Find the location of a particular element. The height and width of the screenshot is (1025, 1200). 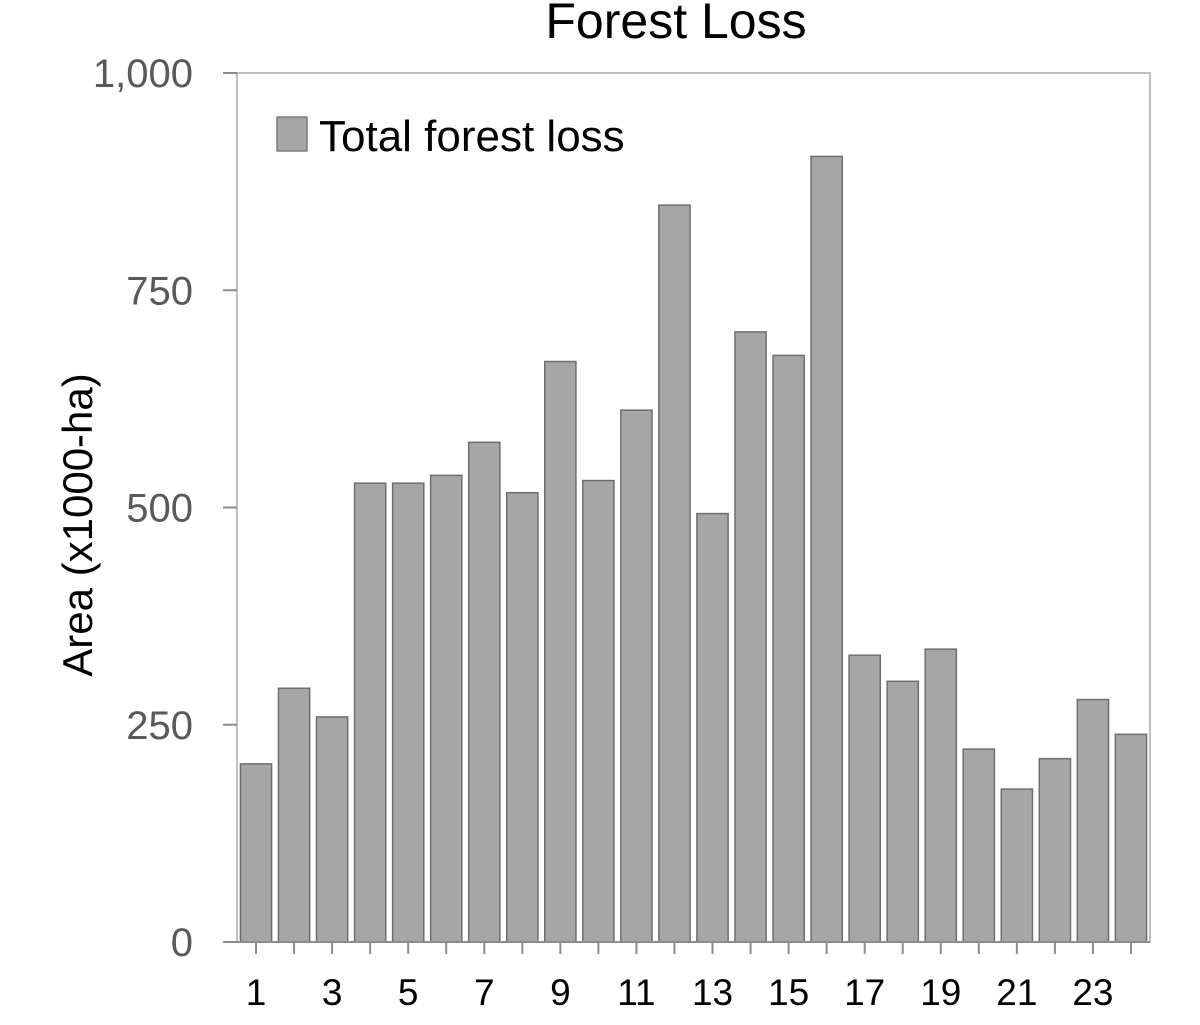

x-ticks-group: 1 3 5 7 9 11 13 15 17 19 21 23 is located at coordinates (689, 977).